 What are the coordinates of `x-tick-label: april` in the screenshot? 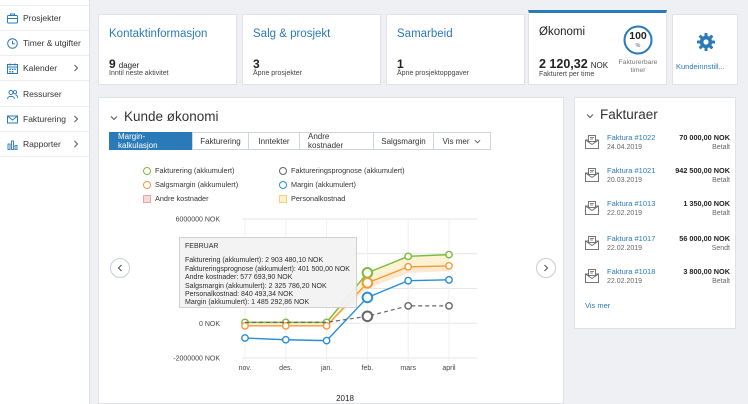 It's located at (449, 368).